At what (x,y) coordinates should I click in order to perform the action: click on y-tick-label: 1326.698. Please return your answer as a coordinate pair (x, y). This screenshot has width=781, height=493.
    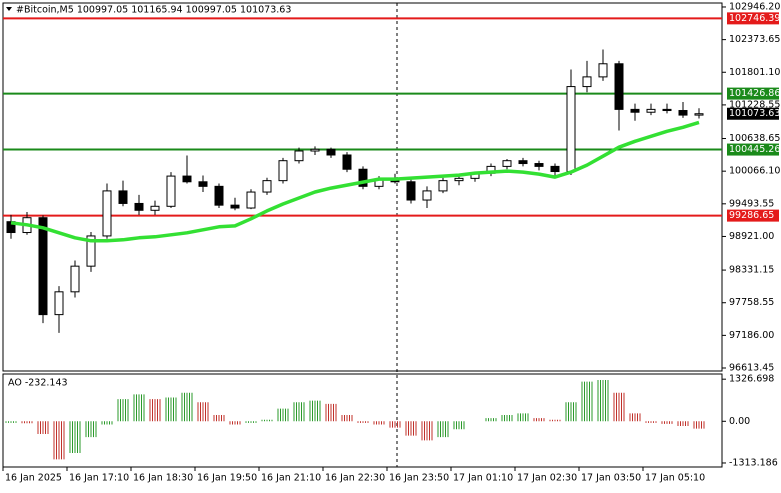
    Looking at the image, I should click on (751, 379).